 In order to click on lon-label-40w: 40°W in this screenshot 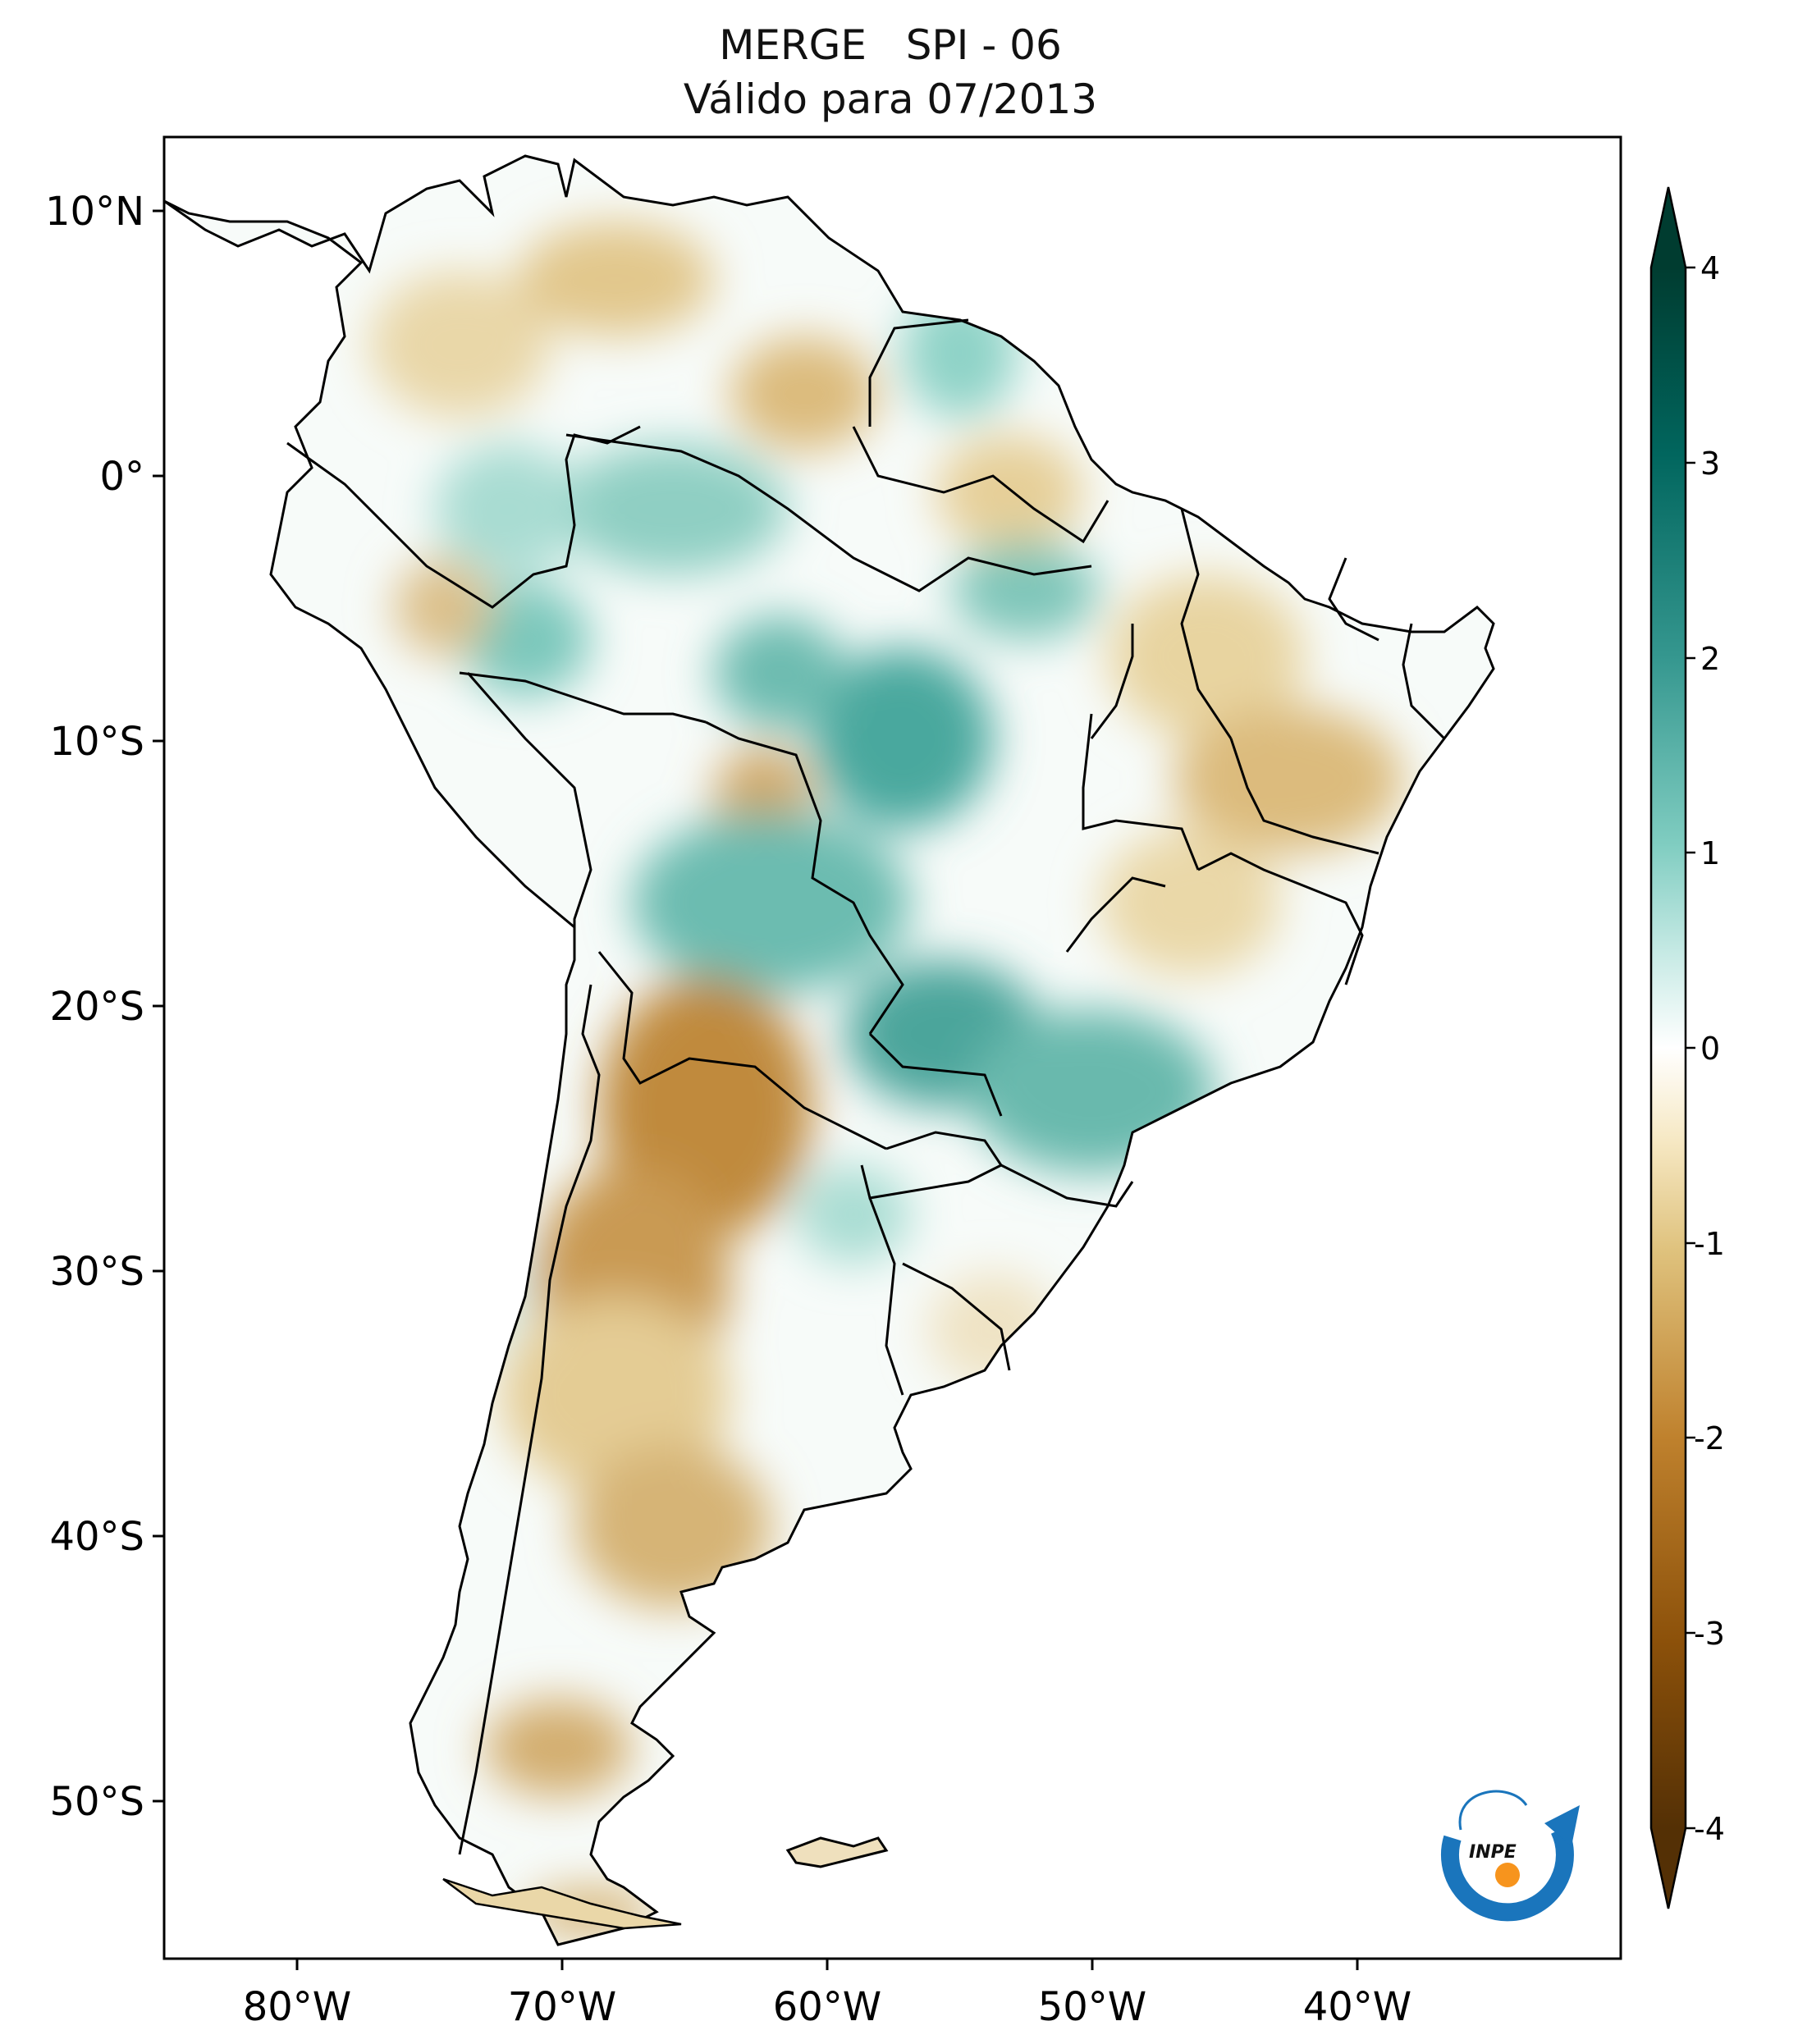, I will do `click(1357, 2007)`.